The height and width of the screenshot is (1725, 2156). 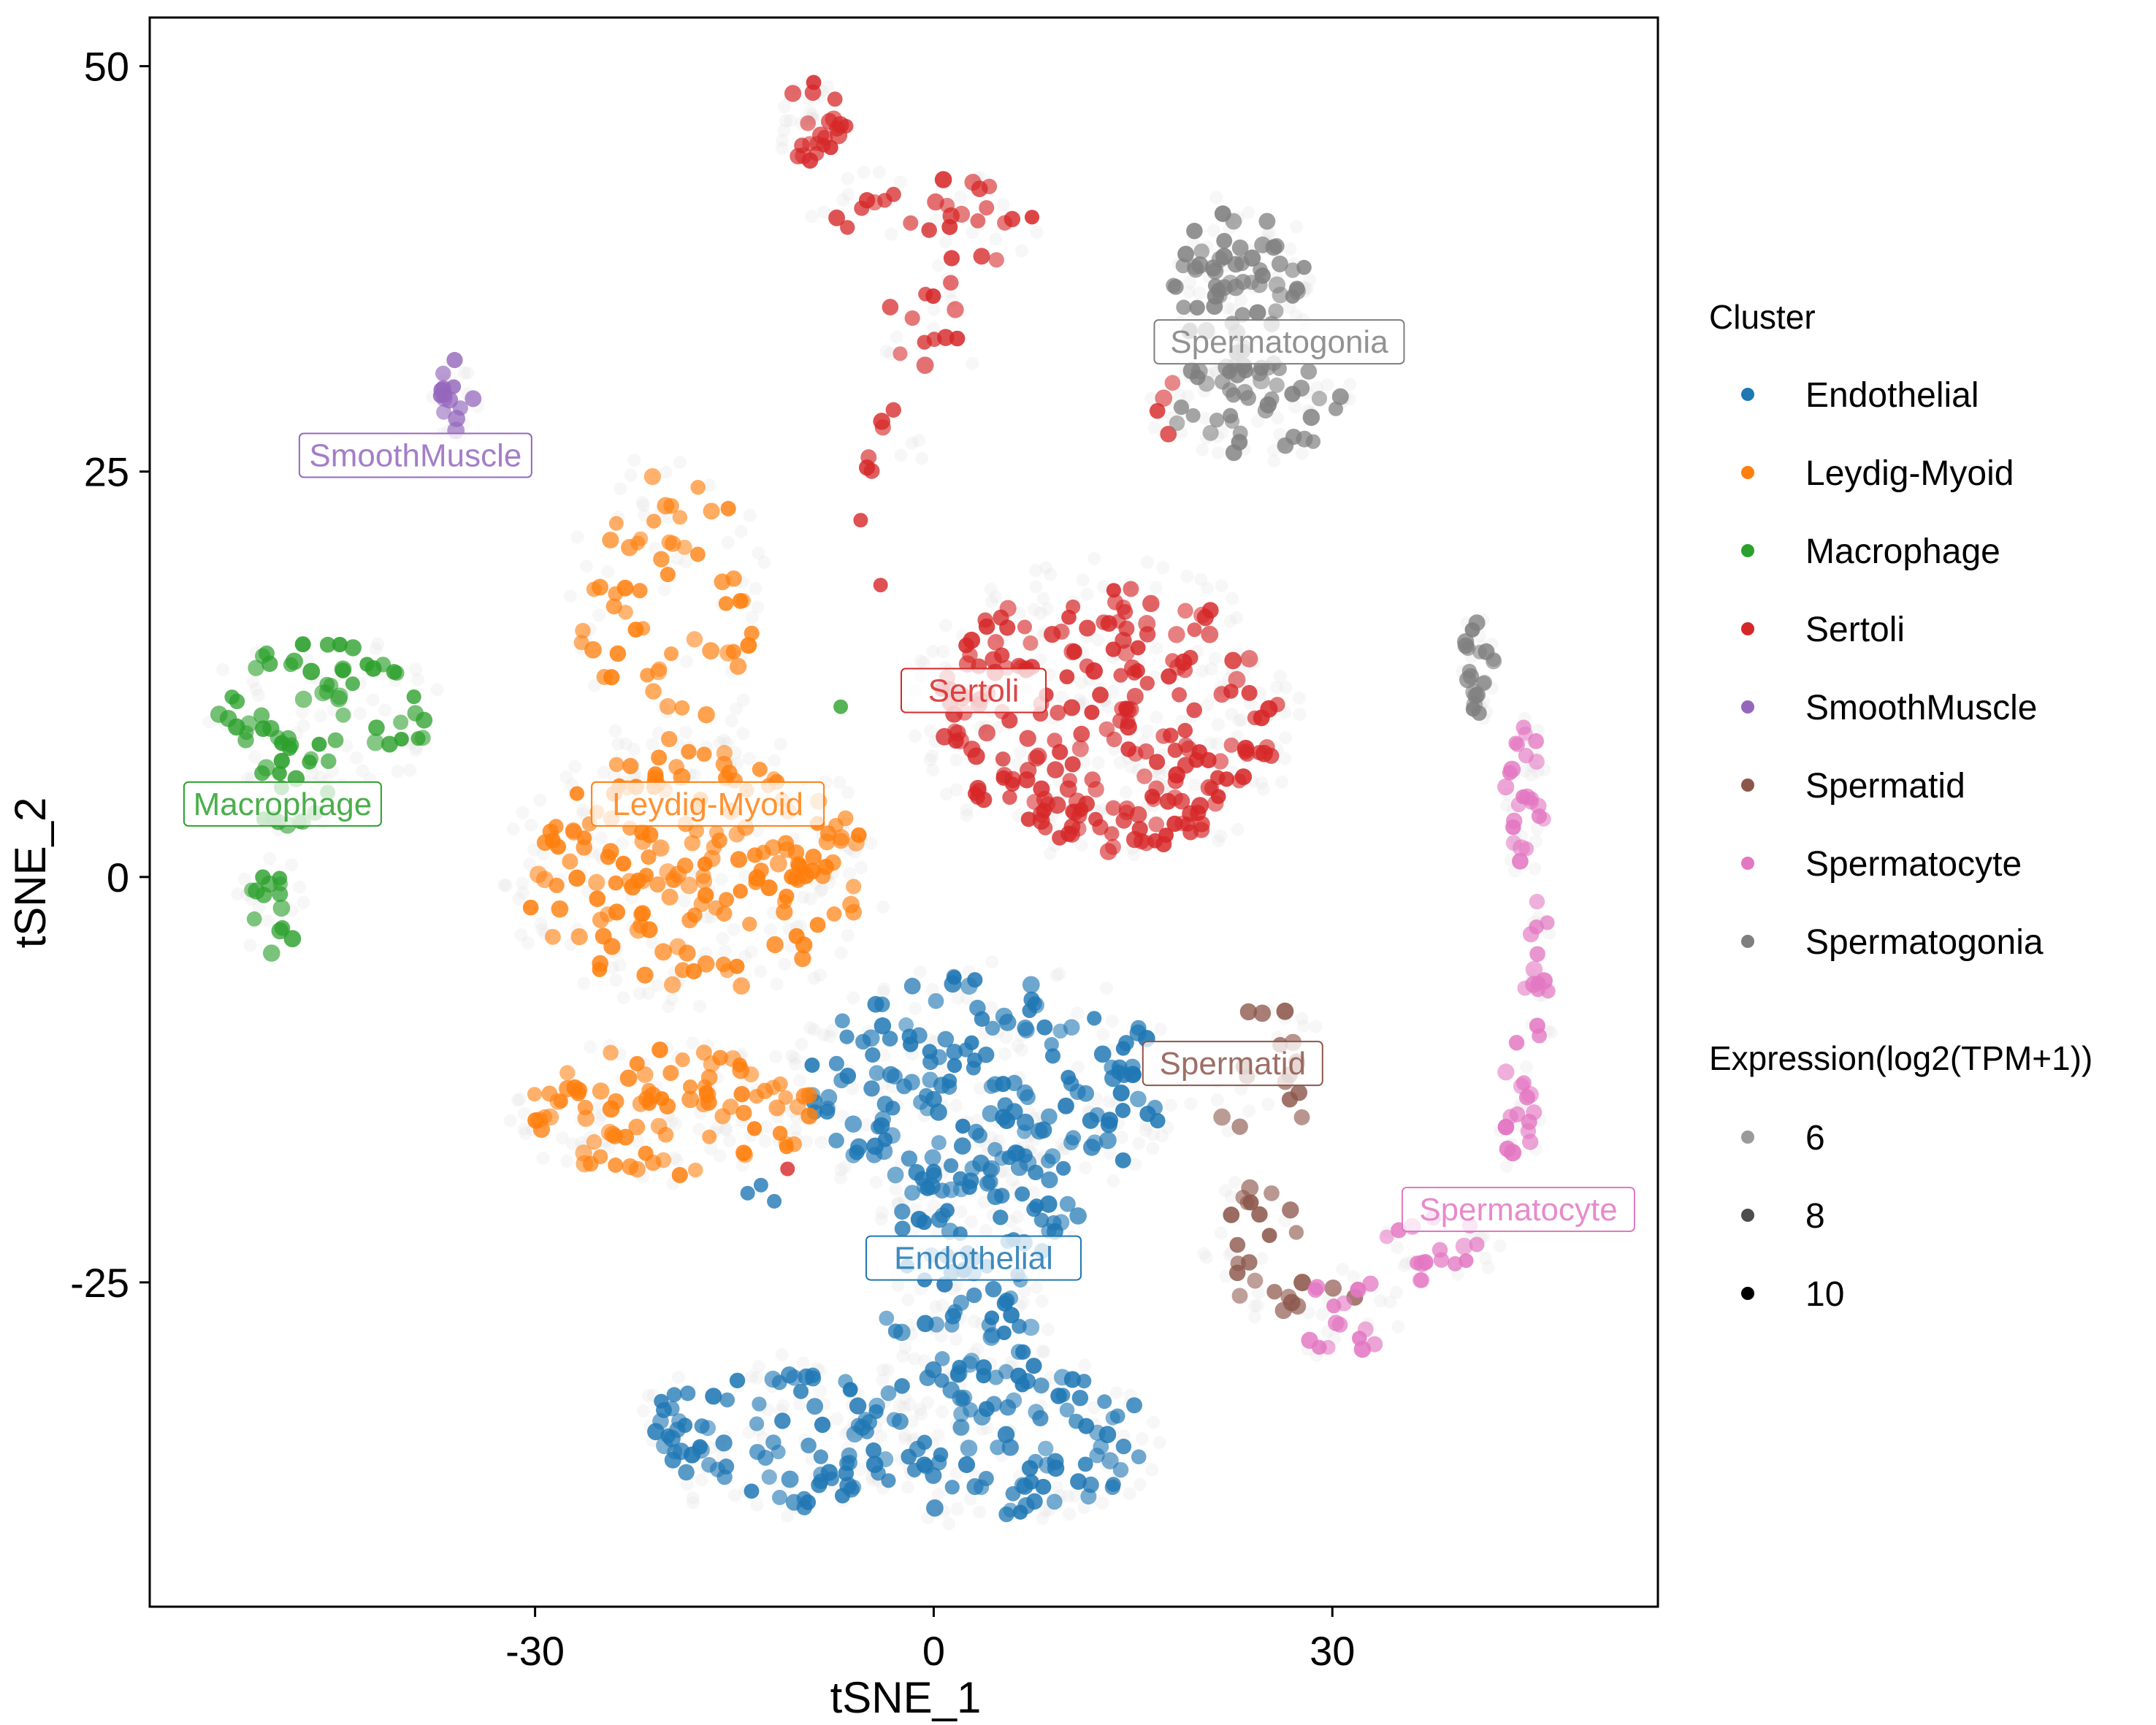 What do you see at coordinates (460, 408) in the screenshot?
I see `data-point-smoothmuscle` at bounding box center [460, 408].